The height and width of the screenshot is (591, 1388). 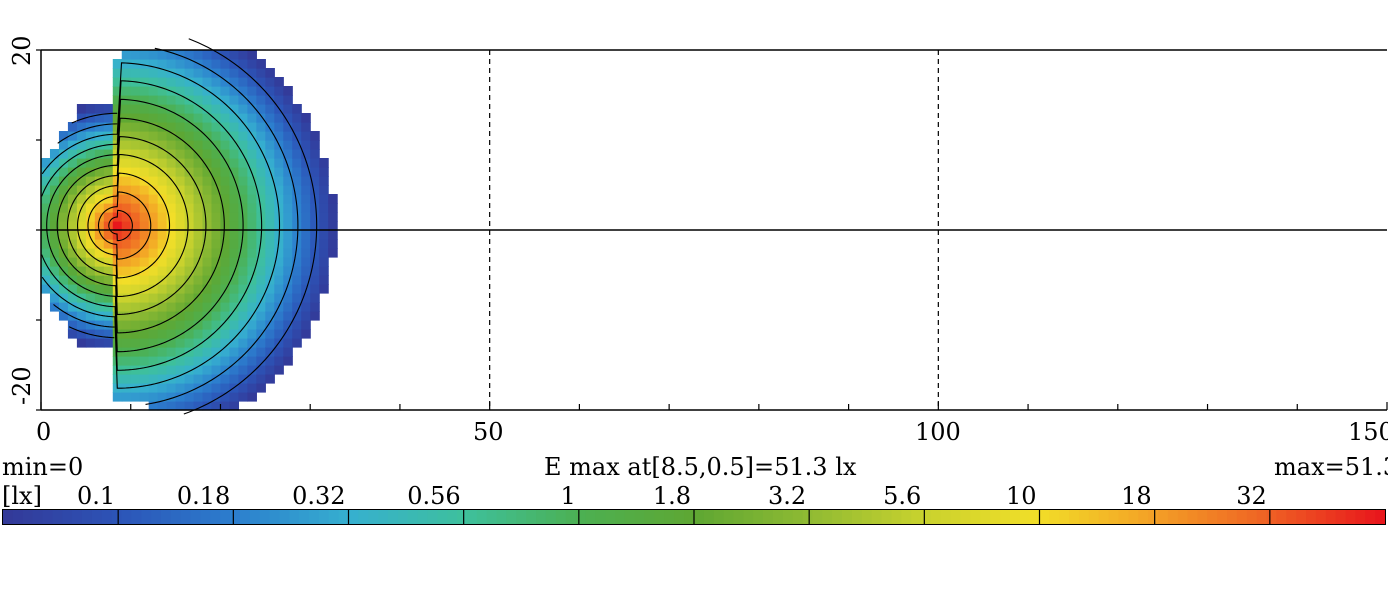 What do you see at coordinates (133, 225) in the screenshot?
I see `contour-line` at bounding box center [133, 225].